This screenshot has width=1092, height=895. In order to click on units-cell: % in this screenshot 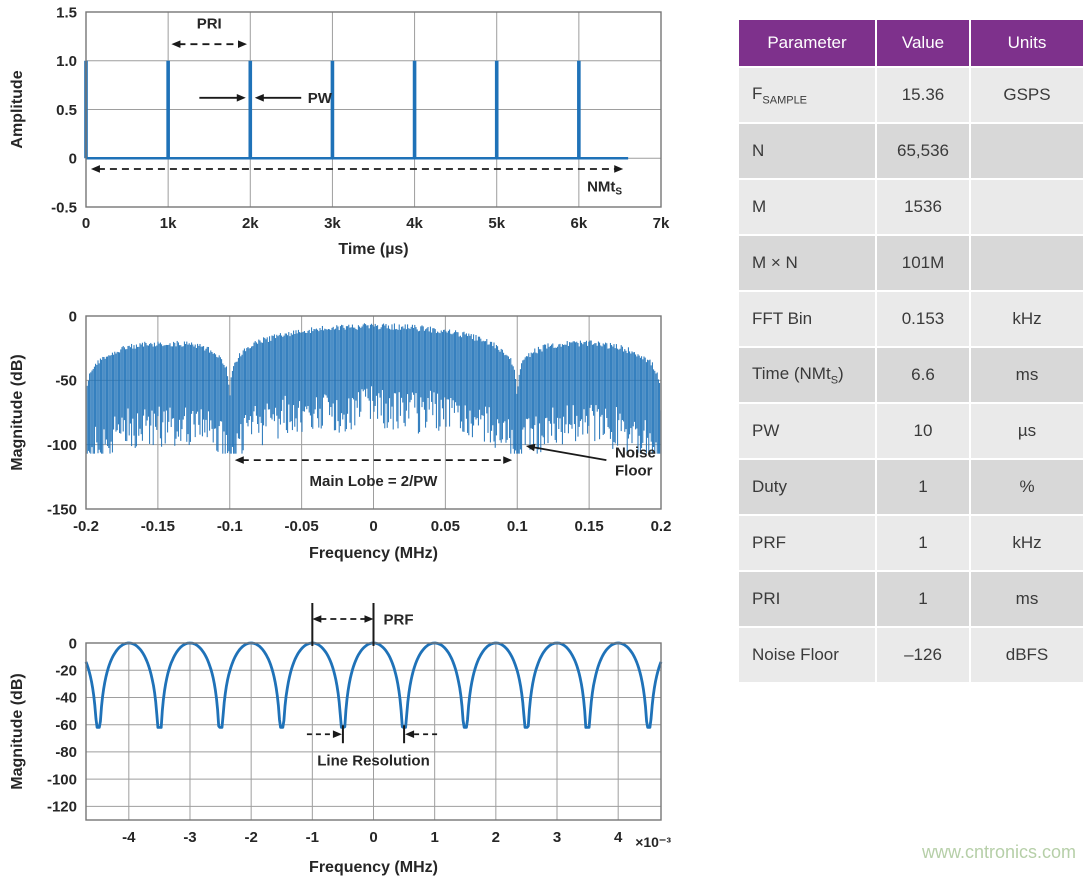, I will do `click(1027, 487)`.